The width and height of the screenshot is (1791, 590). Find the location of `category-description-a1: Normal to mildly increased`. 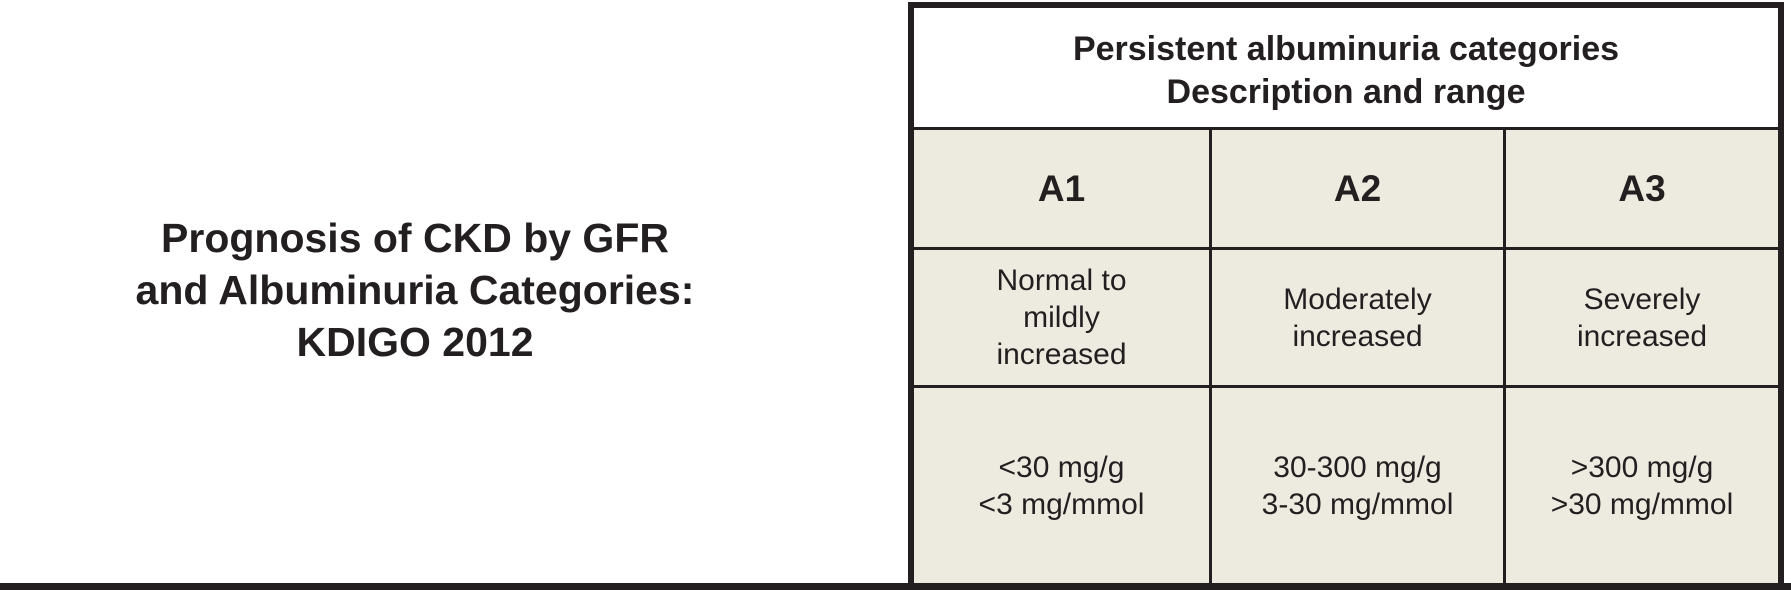

category-description-a1: Normal to mildly increased is located at coordinates (1063, 316).